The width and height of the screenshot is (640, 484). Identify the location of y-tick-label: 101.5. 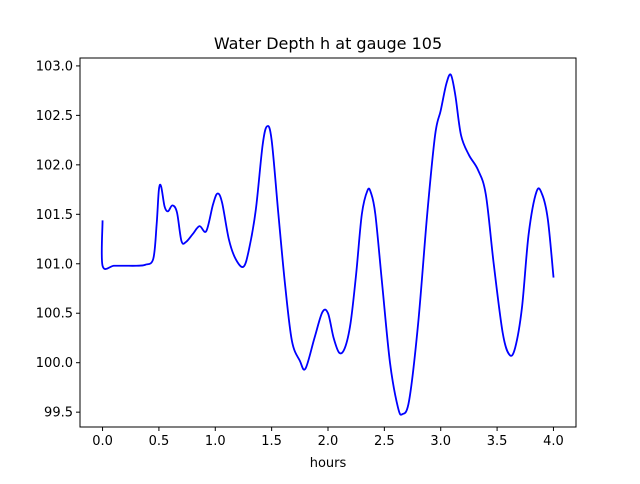
(54, 215).